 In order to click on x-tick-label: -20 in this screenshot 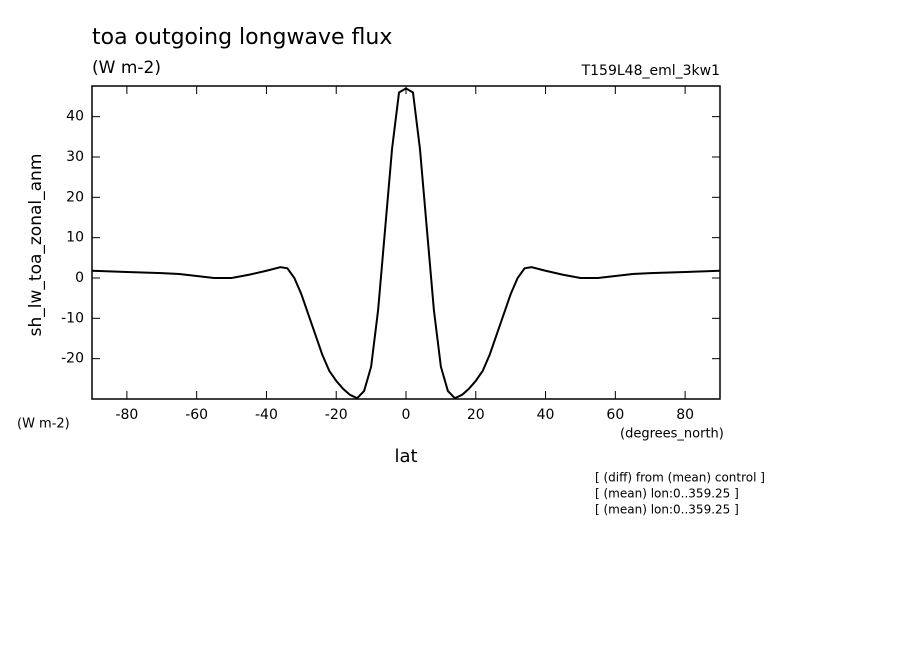, I will do `click(336, 415)`.